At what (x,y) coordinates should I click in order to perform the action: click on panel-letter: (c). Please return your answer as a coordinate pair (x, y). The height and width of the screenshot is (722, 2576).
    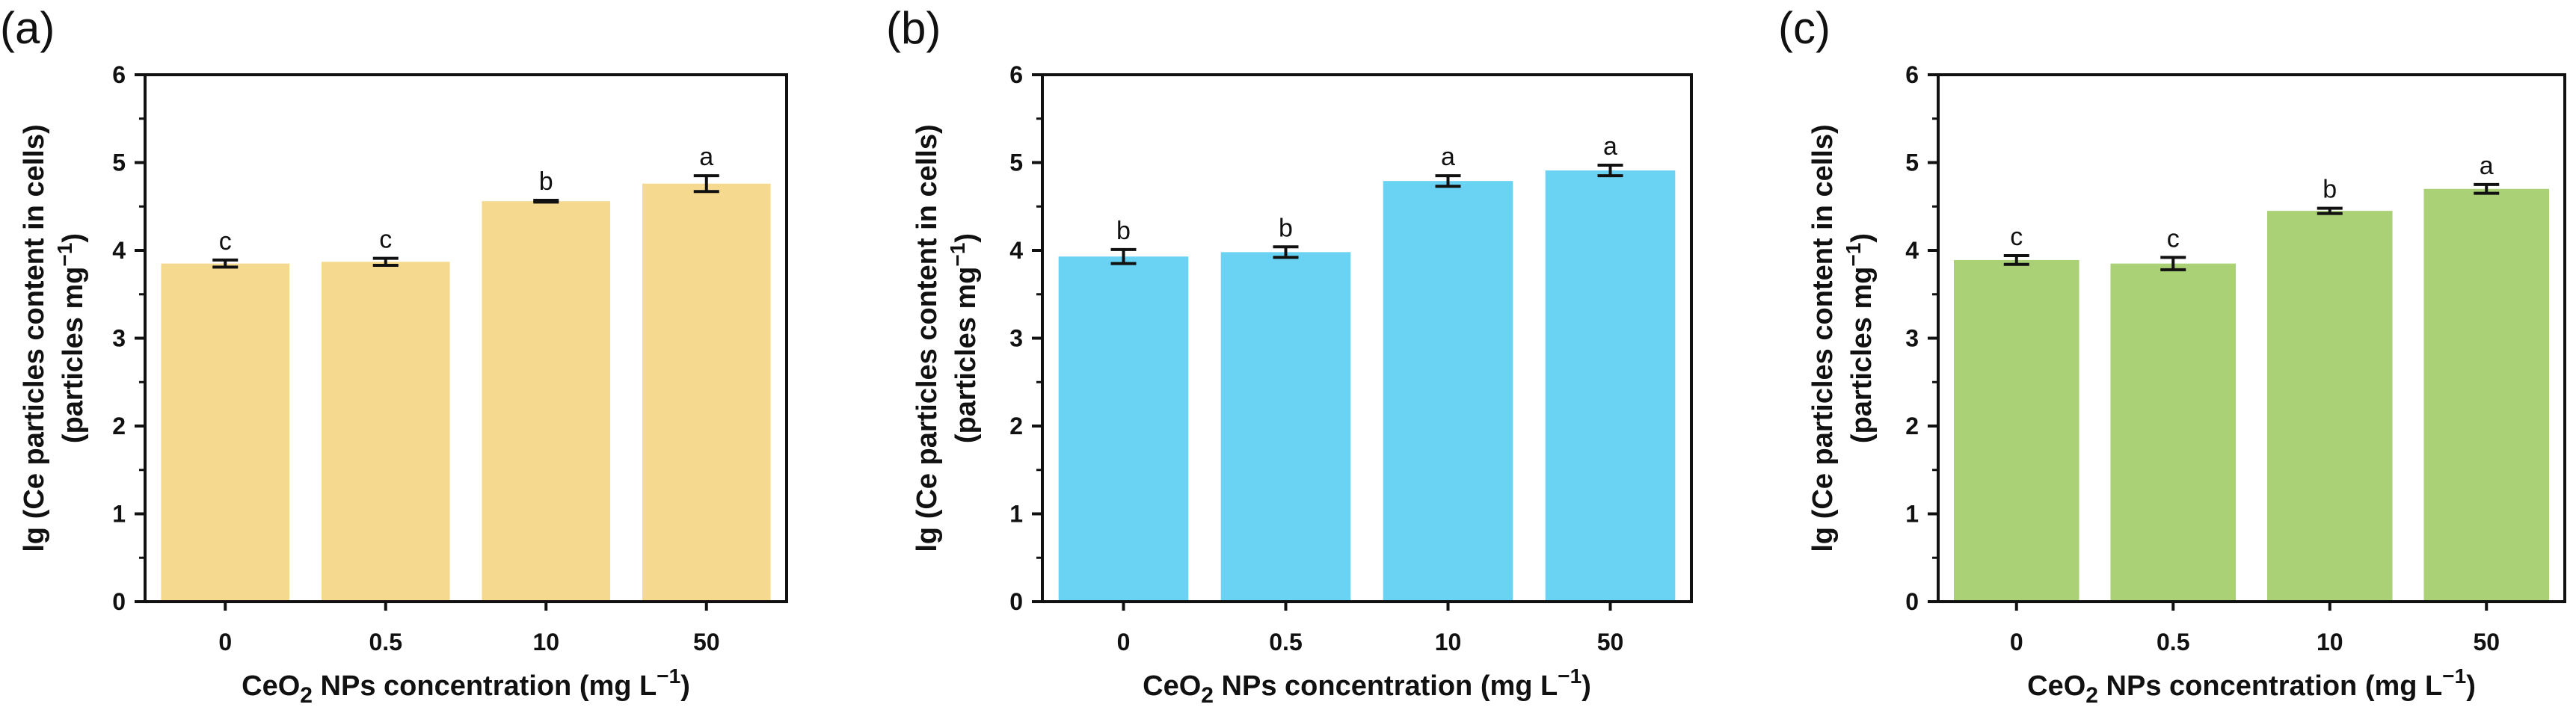
    Looking at the image, I should click on (1804, 28).